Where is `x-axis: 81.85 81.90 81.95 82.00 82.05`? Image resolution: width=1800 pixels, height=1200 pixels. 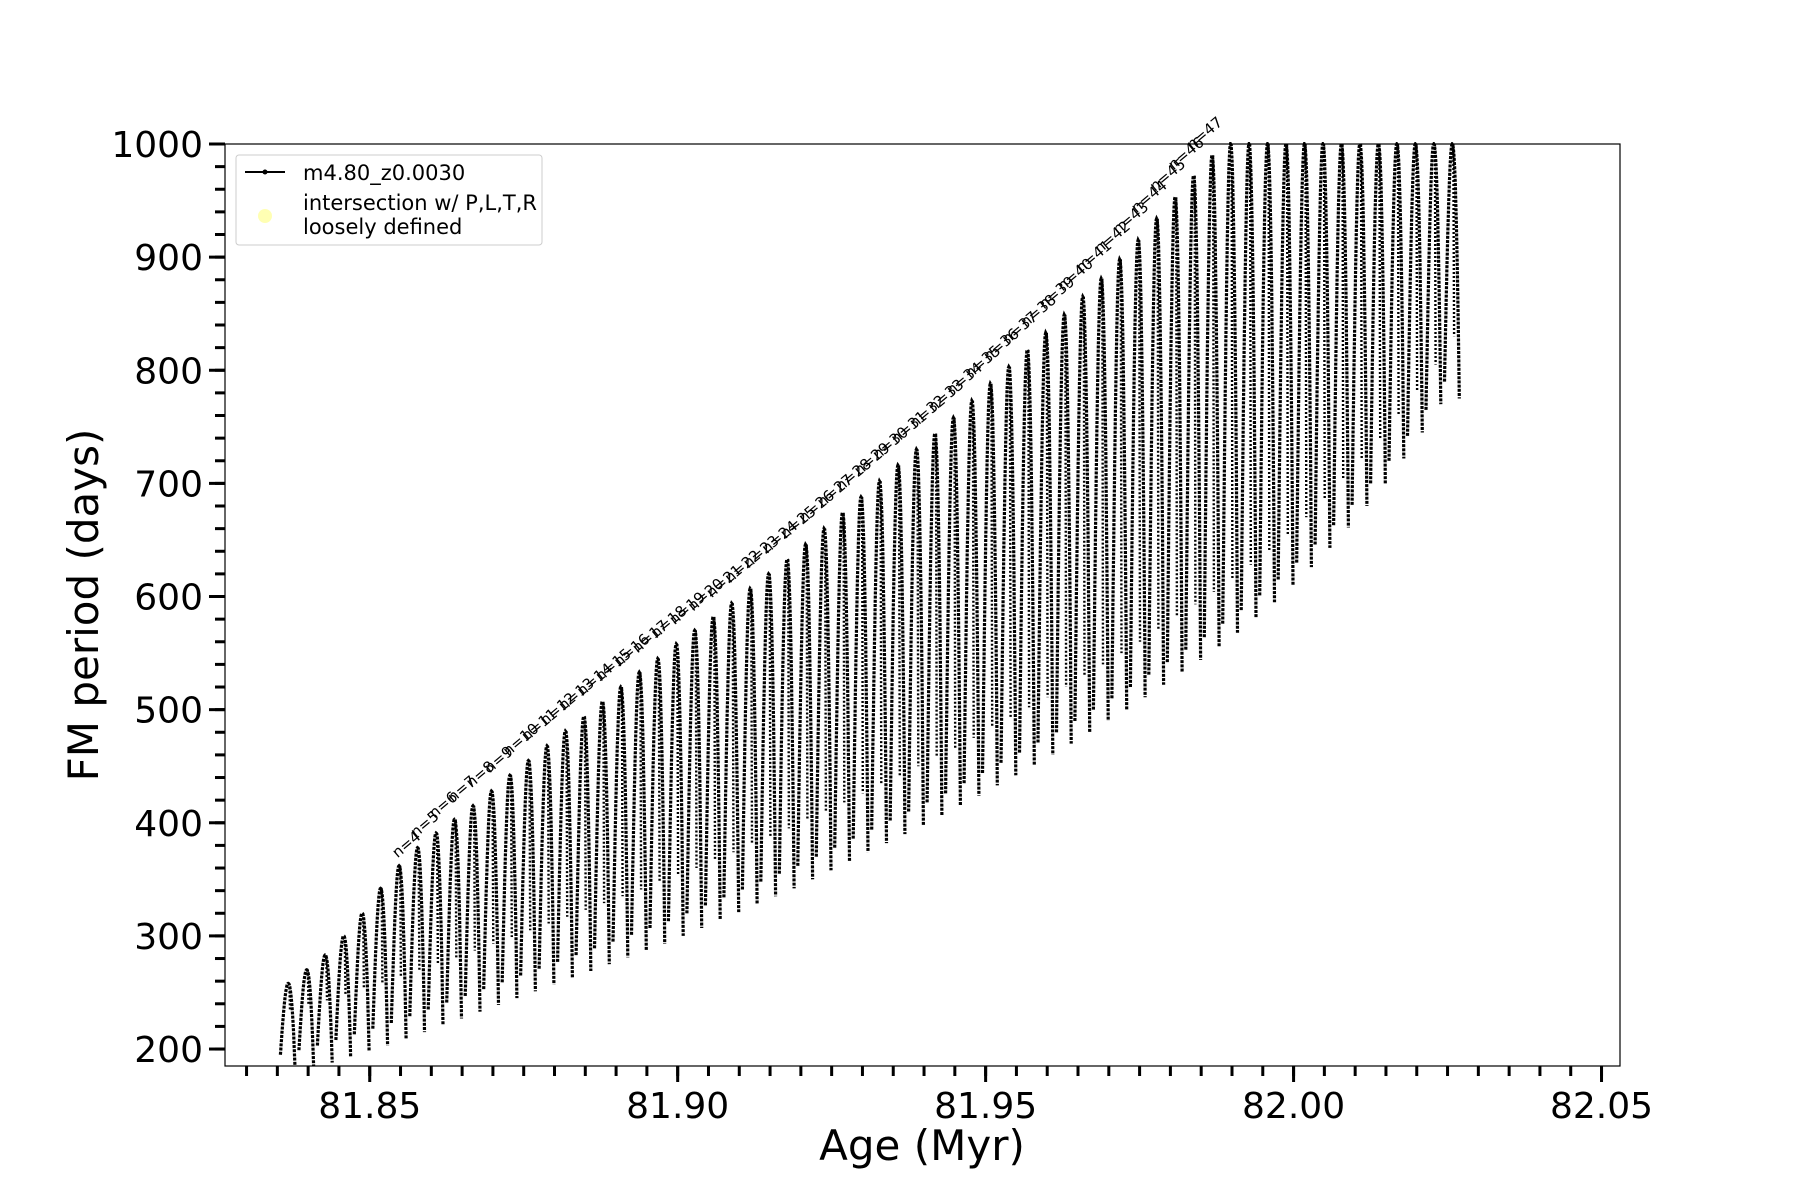
x-axis: 81.85 81.90 81.95 82.00 82.05 is located at coordinates (949, 1096).